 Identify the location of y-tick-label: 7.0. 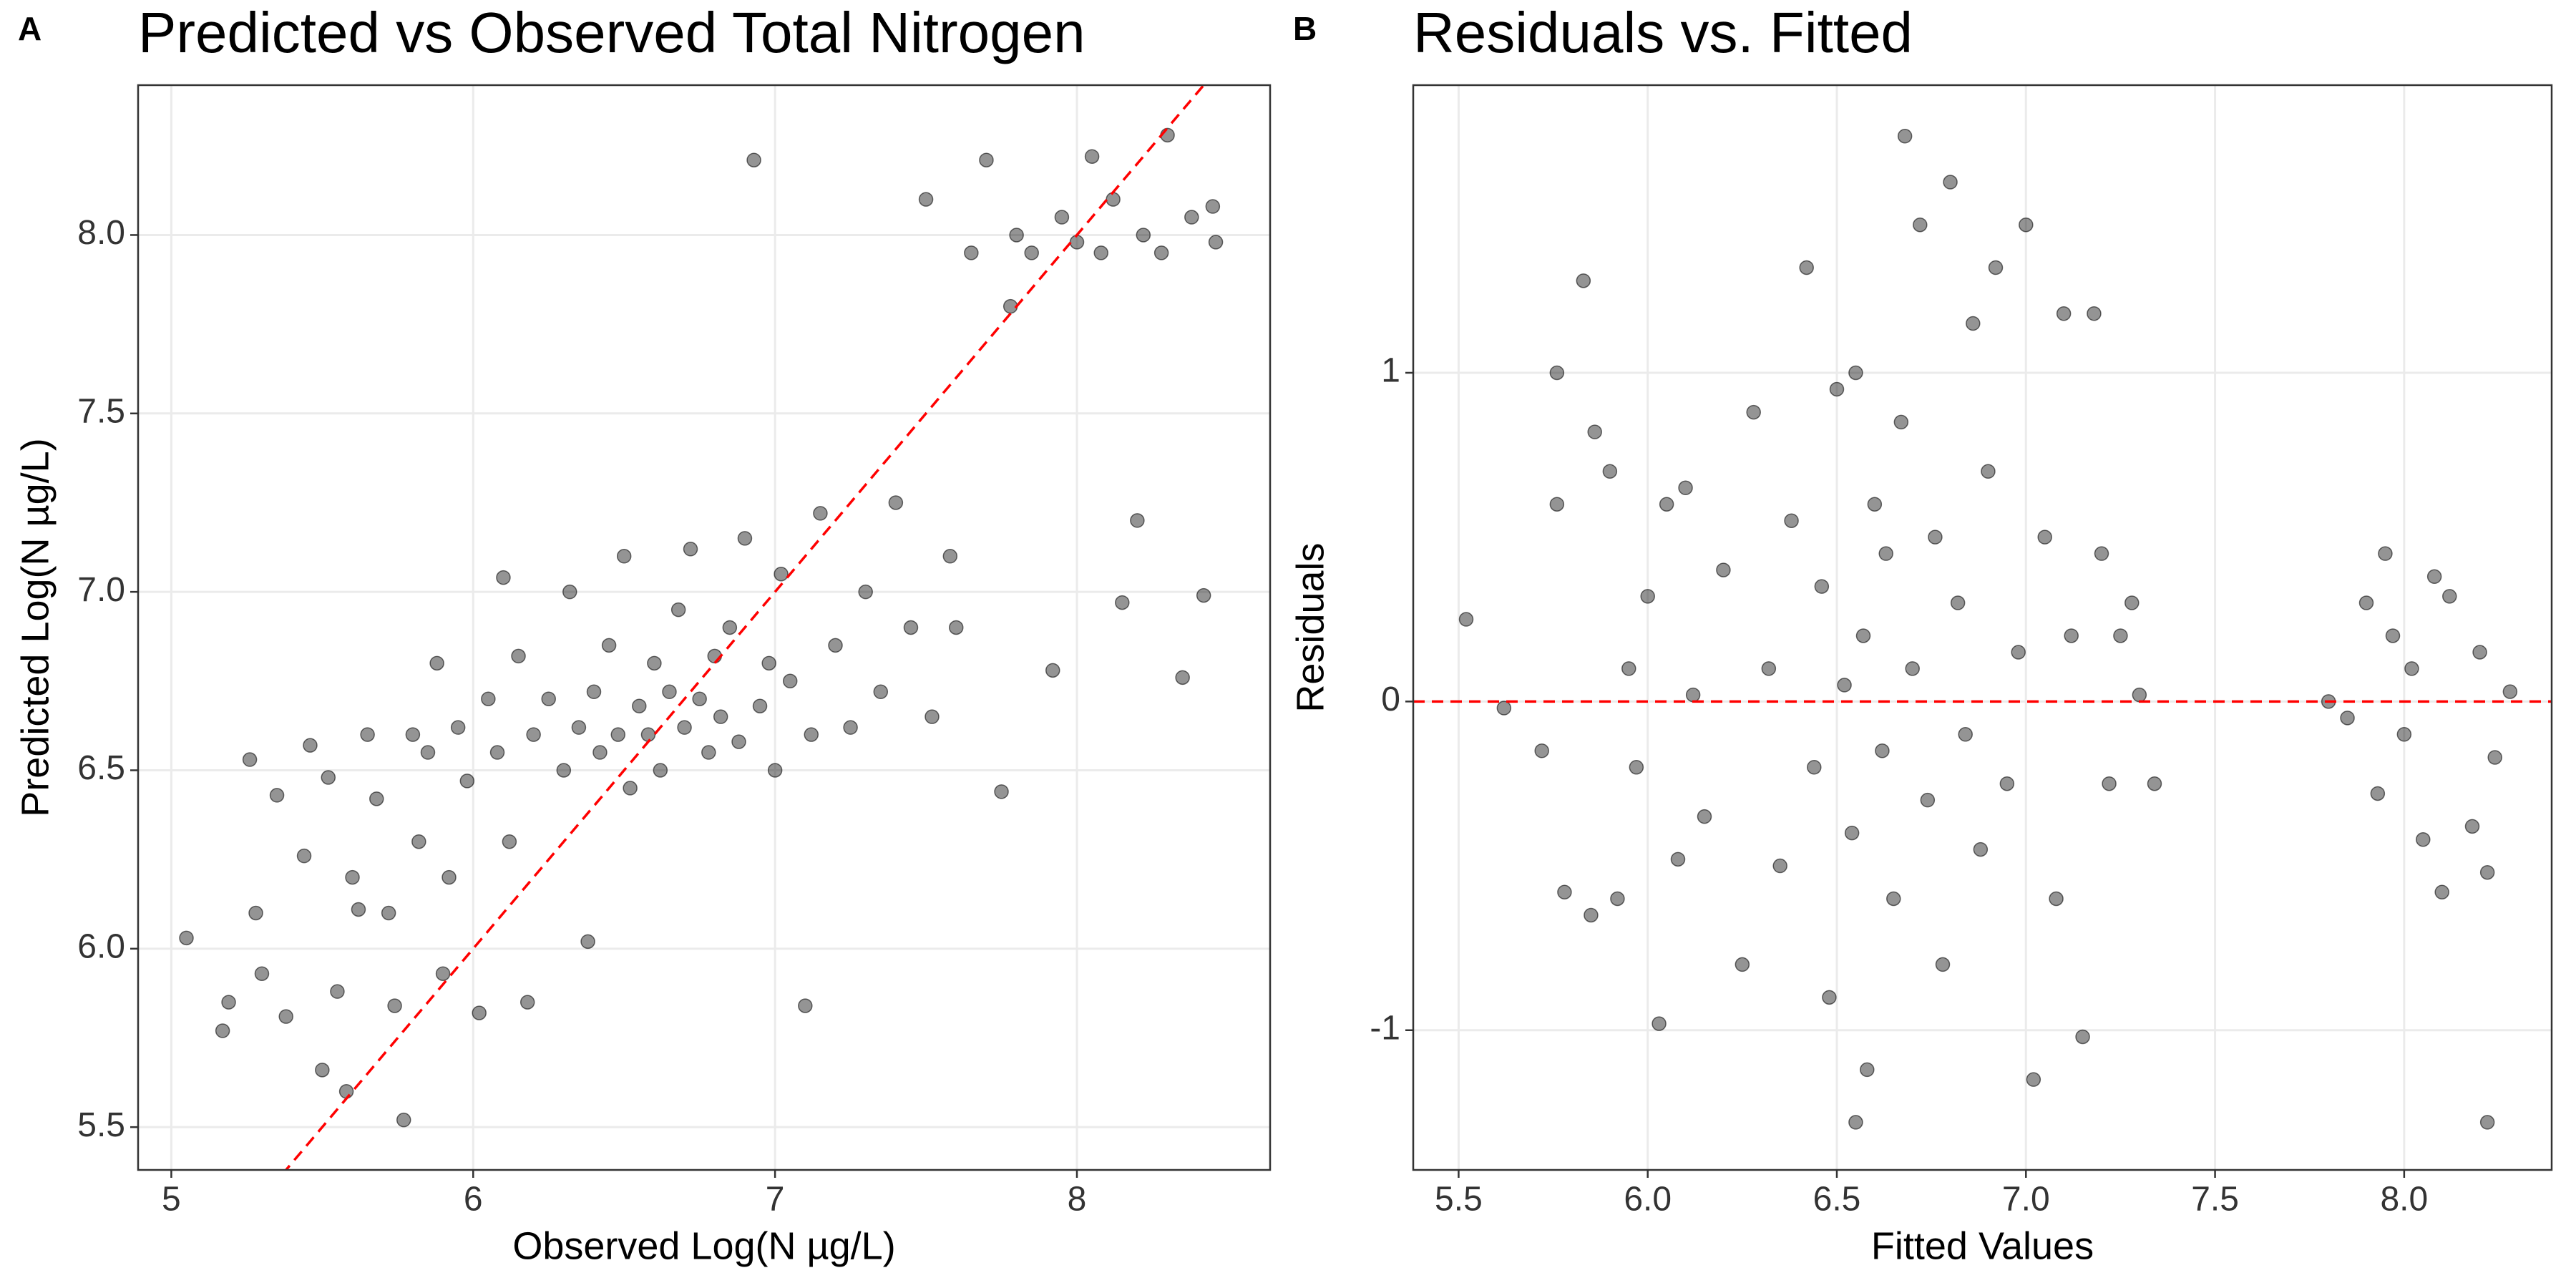
(101, 590).